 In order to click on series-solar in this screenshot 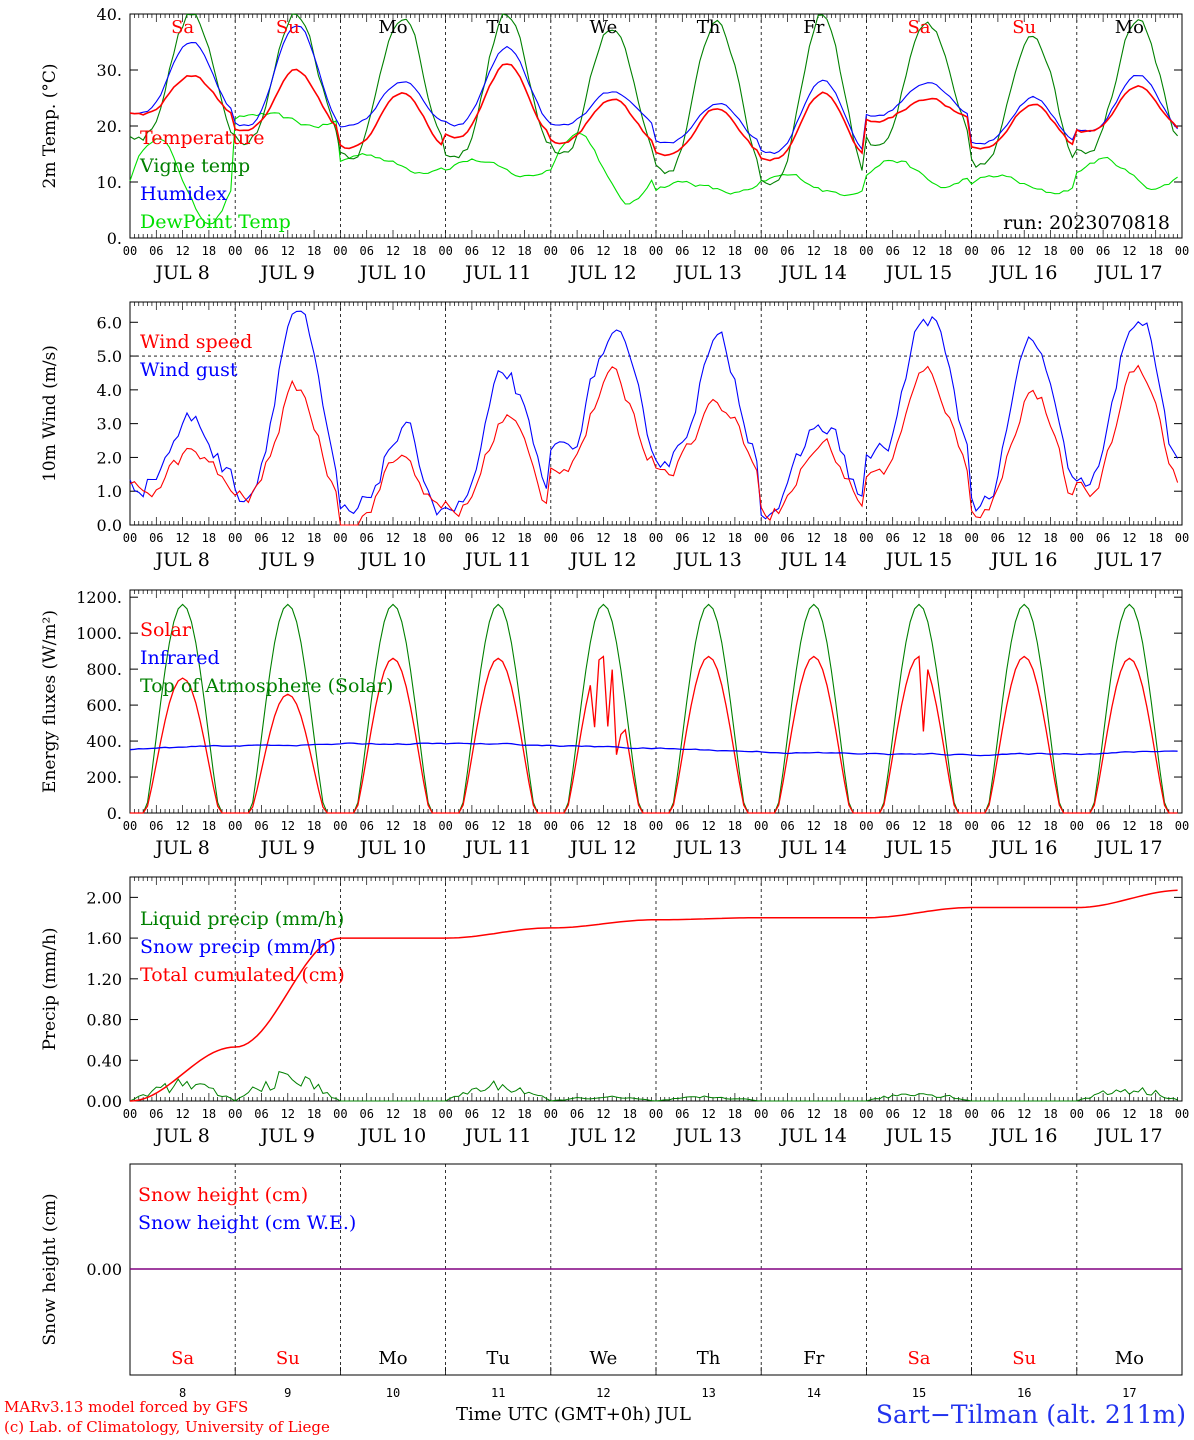, I will do `click(654, 734)`.